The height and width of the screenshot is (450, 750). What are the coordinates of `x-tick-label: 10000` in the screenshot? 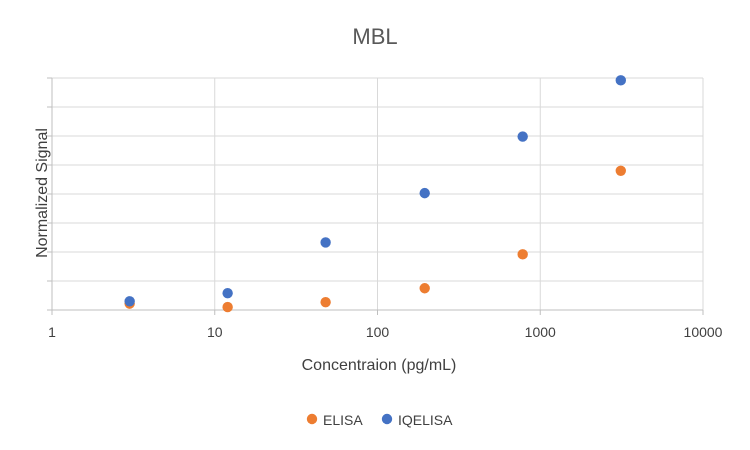 It's located at (703, 332).